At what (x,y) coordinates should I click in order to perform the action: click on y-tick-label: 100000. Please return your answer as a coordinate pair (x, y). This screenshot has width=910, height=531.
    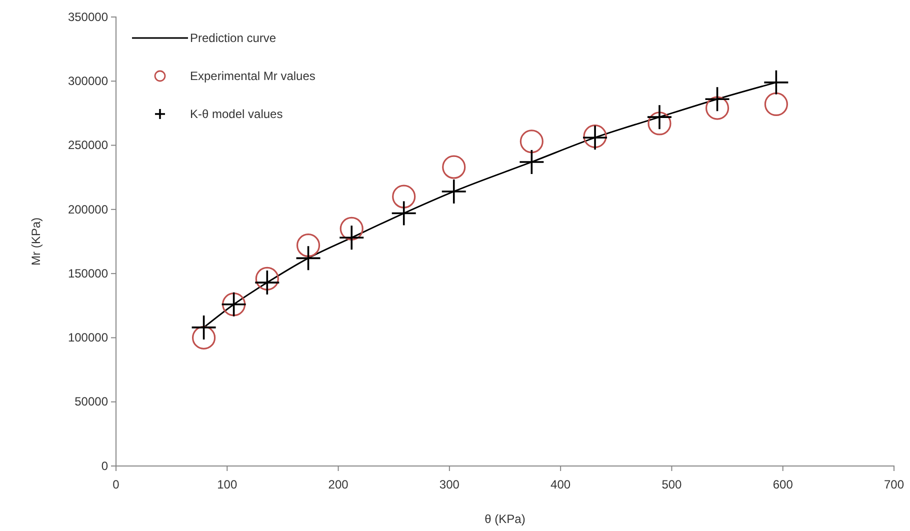
    Looking at the image, I should click on (88, 337).